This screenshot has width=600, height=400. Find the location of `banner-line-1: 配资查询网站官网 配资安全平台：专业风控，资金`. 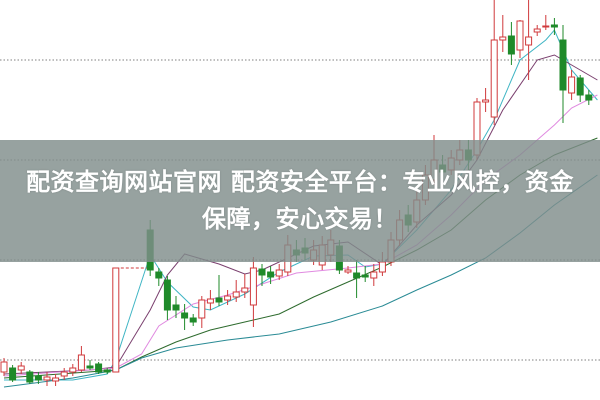

banner-line-1: 配资查询网站官网 配资安全平台：专业风控，资金 is located at coordinates (300, 182).